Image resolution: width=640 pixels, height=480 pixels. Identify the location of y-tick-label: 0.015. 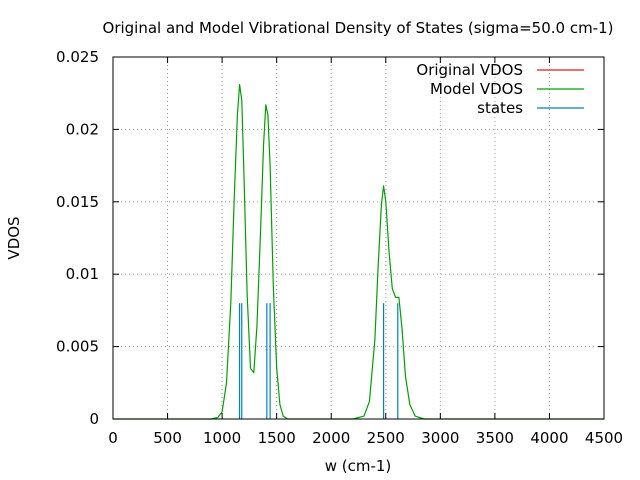
(77, 202).